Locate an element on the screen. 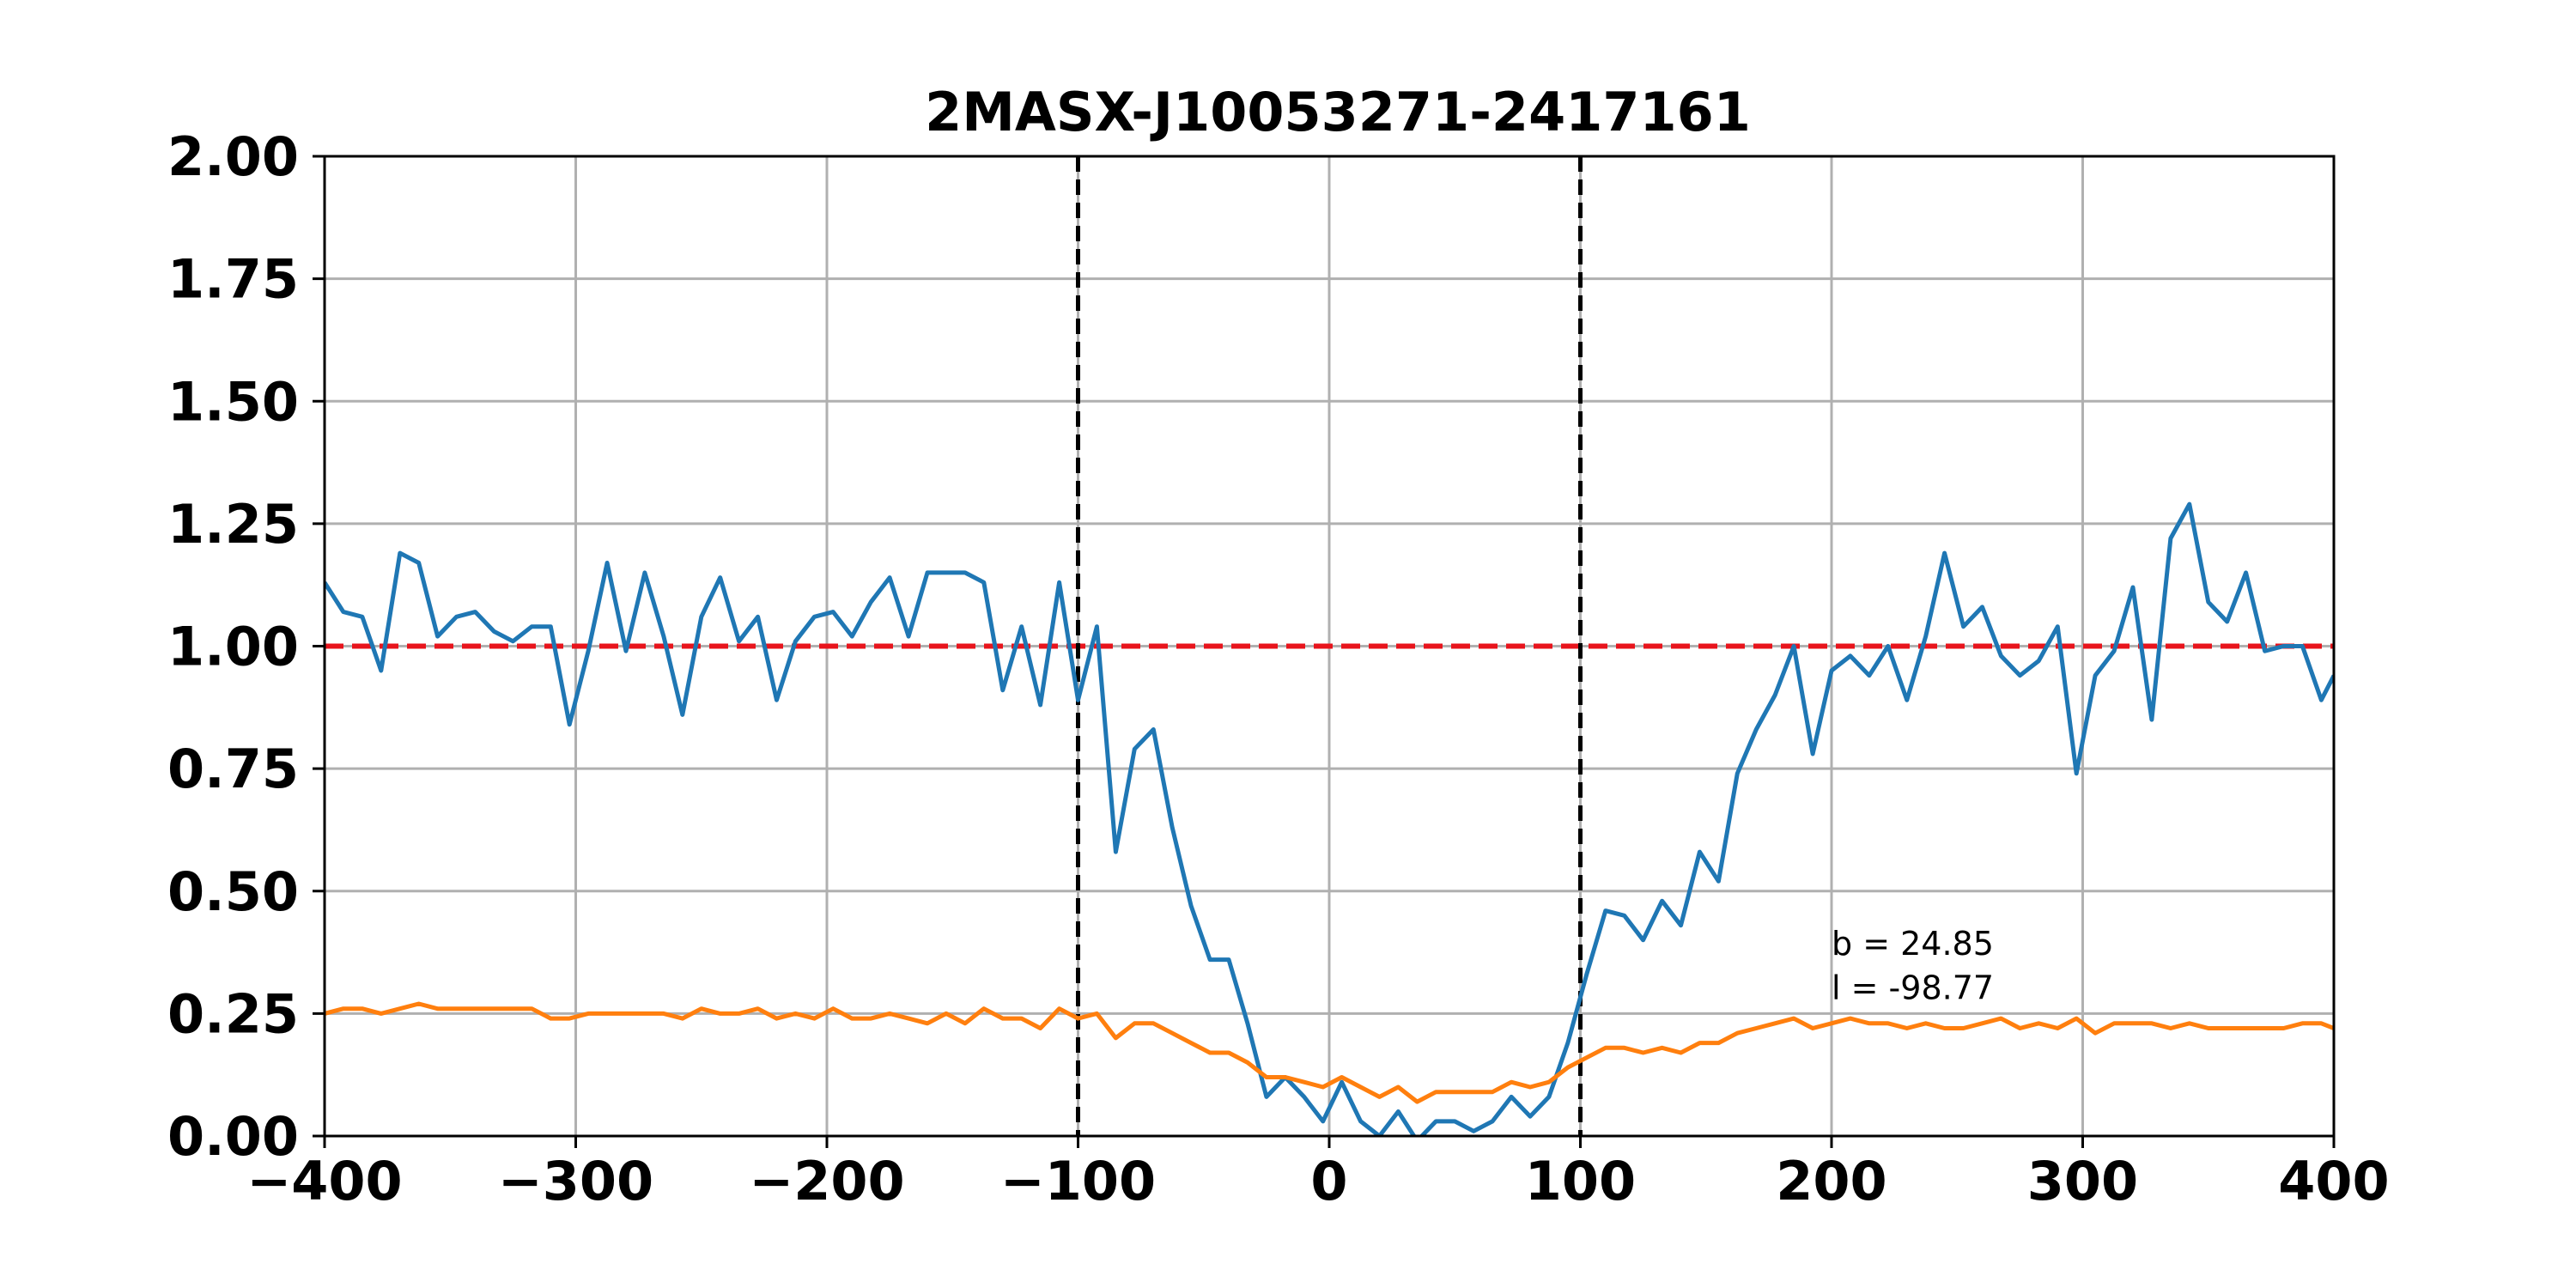 Image resolution: width=2576 pixels, height=1288 pixels. x-tick-label: 200 is located at coordinates (1831, 1181).